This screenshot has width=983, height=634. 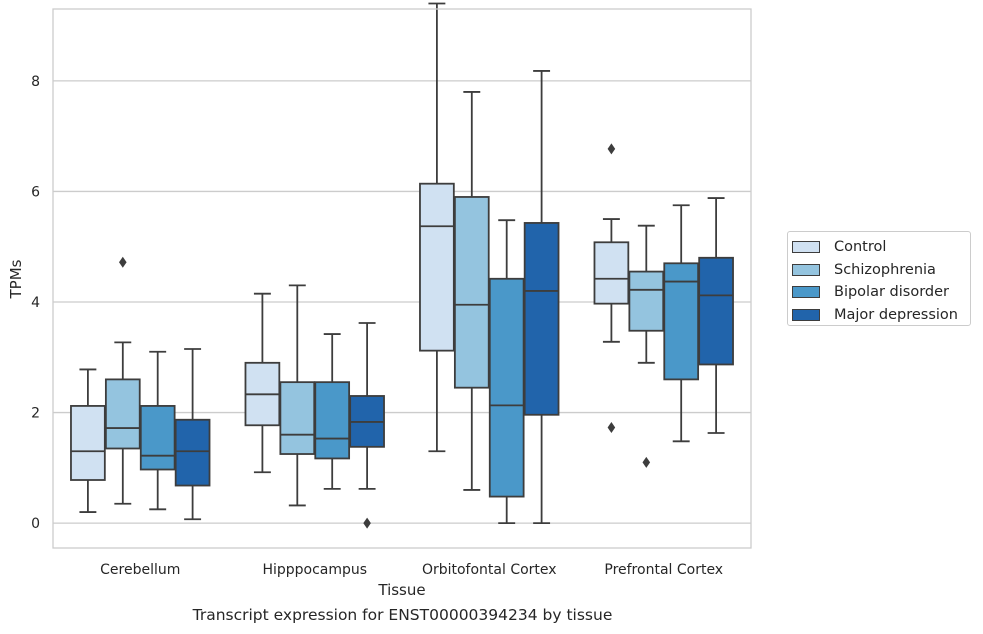 I want to click on box-schizophrenia-cerebellum, so click(x=122, y=380).